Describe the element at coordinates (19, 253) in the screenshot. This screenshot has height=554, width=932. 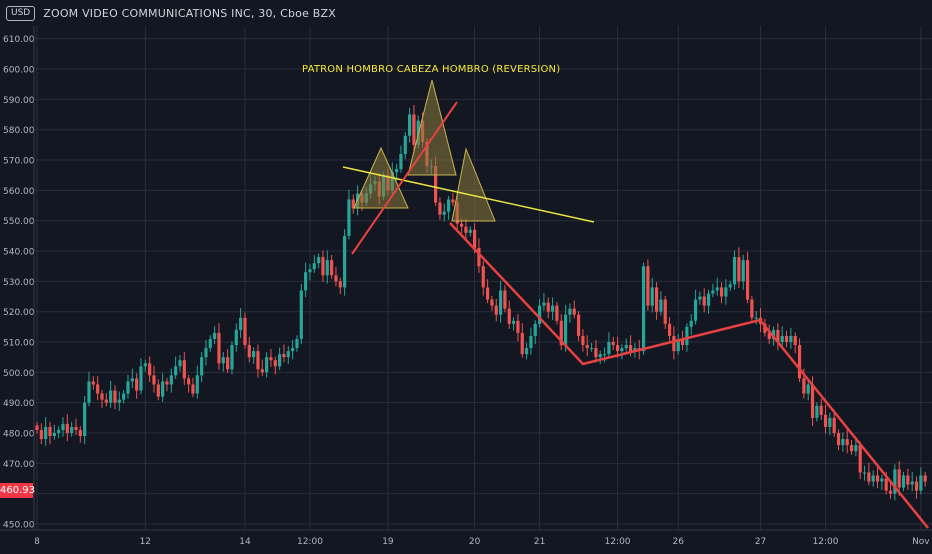
I see `y-tick-label: 540.00` at that location.